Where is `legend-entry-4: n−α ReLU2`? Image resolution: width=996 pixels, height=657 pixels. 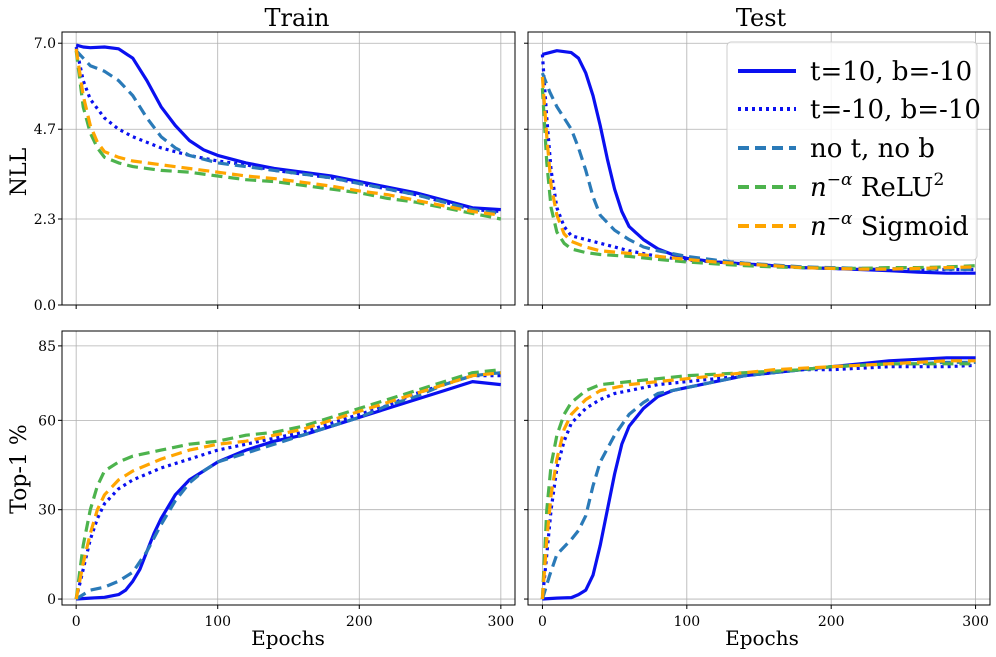
legend-entry-4: n−α ReLU2 is located at coordinates (841, 186).